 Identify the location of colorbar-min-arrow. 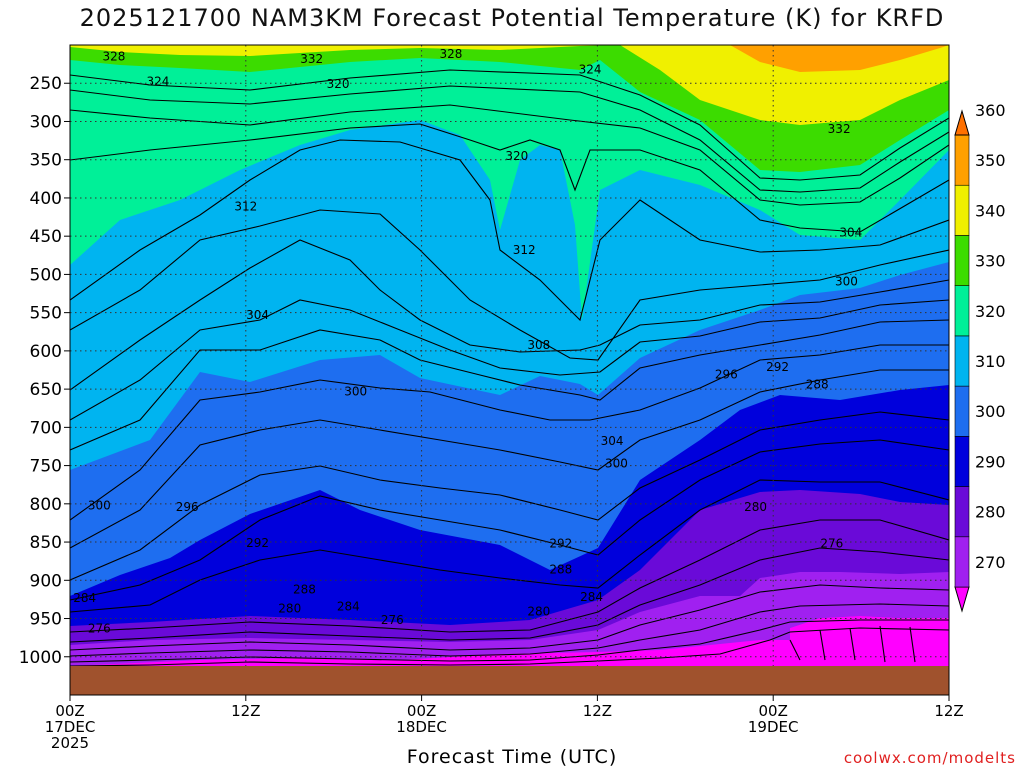
(962, 599).